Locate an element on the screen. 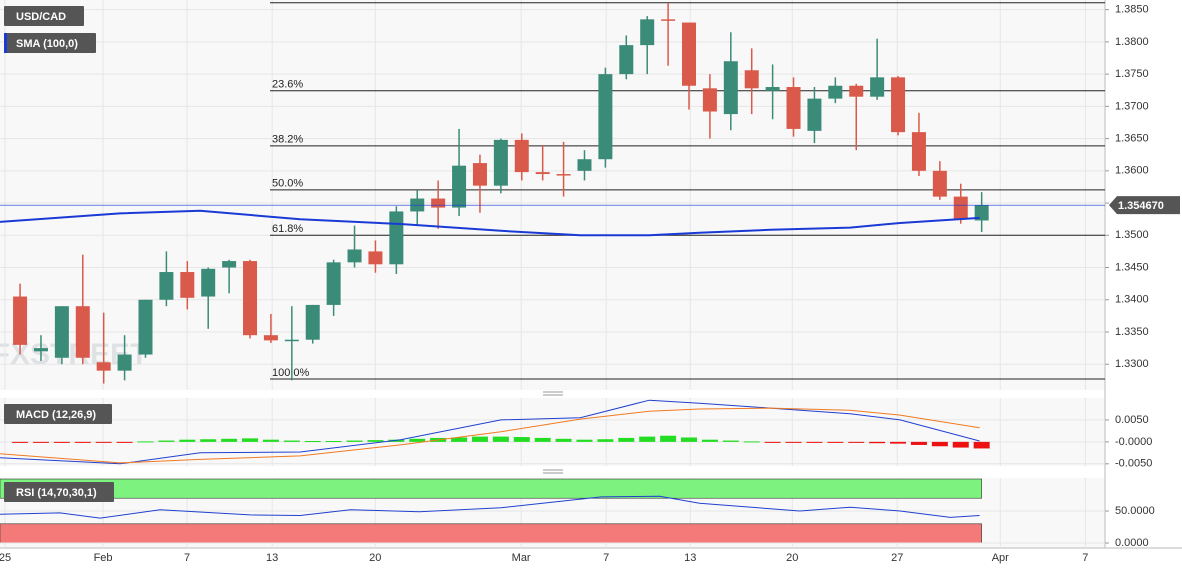  y-tick-label: 1.3700 is located at coordinates (1132, 106).